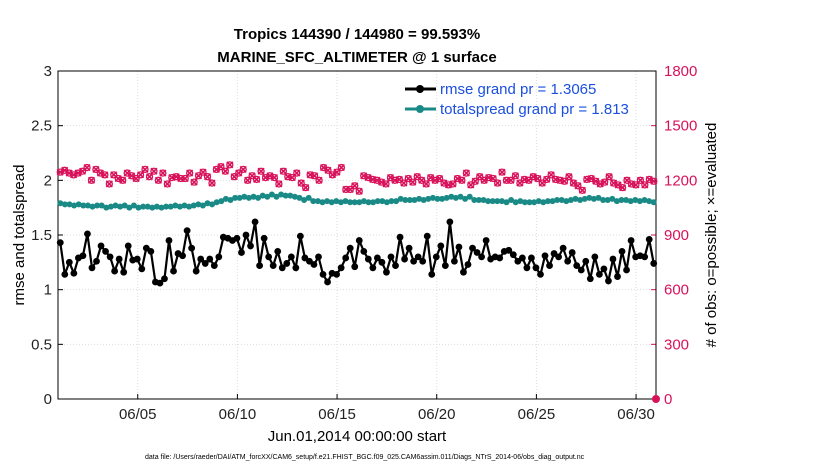  I want to click on y-tick-label: 1.5, so click(41, 235).